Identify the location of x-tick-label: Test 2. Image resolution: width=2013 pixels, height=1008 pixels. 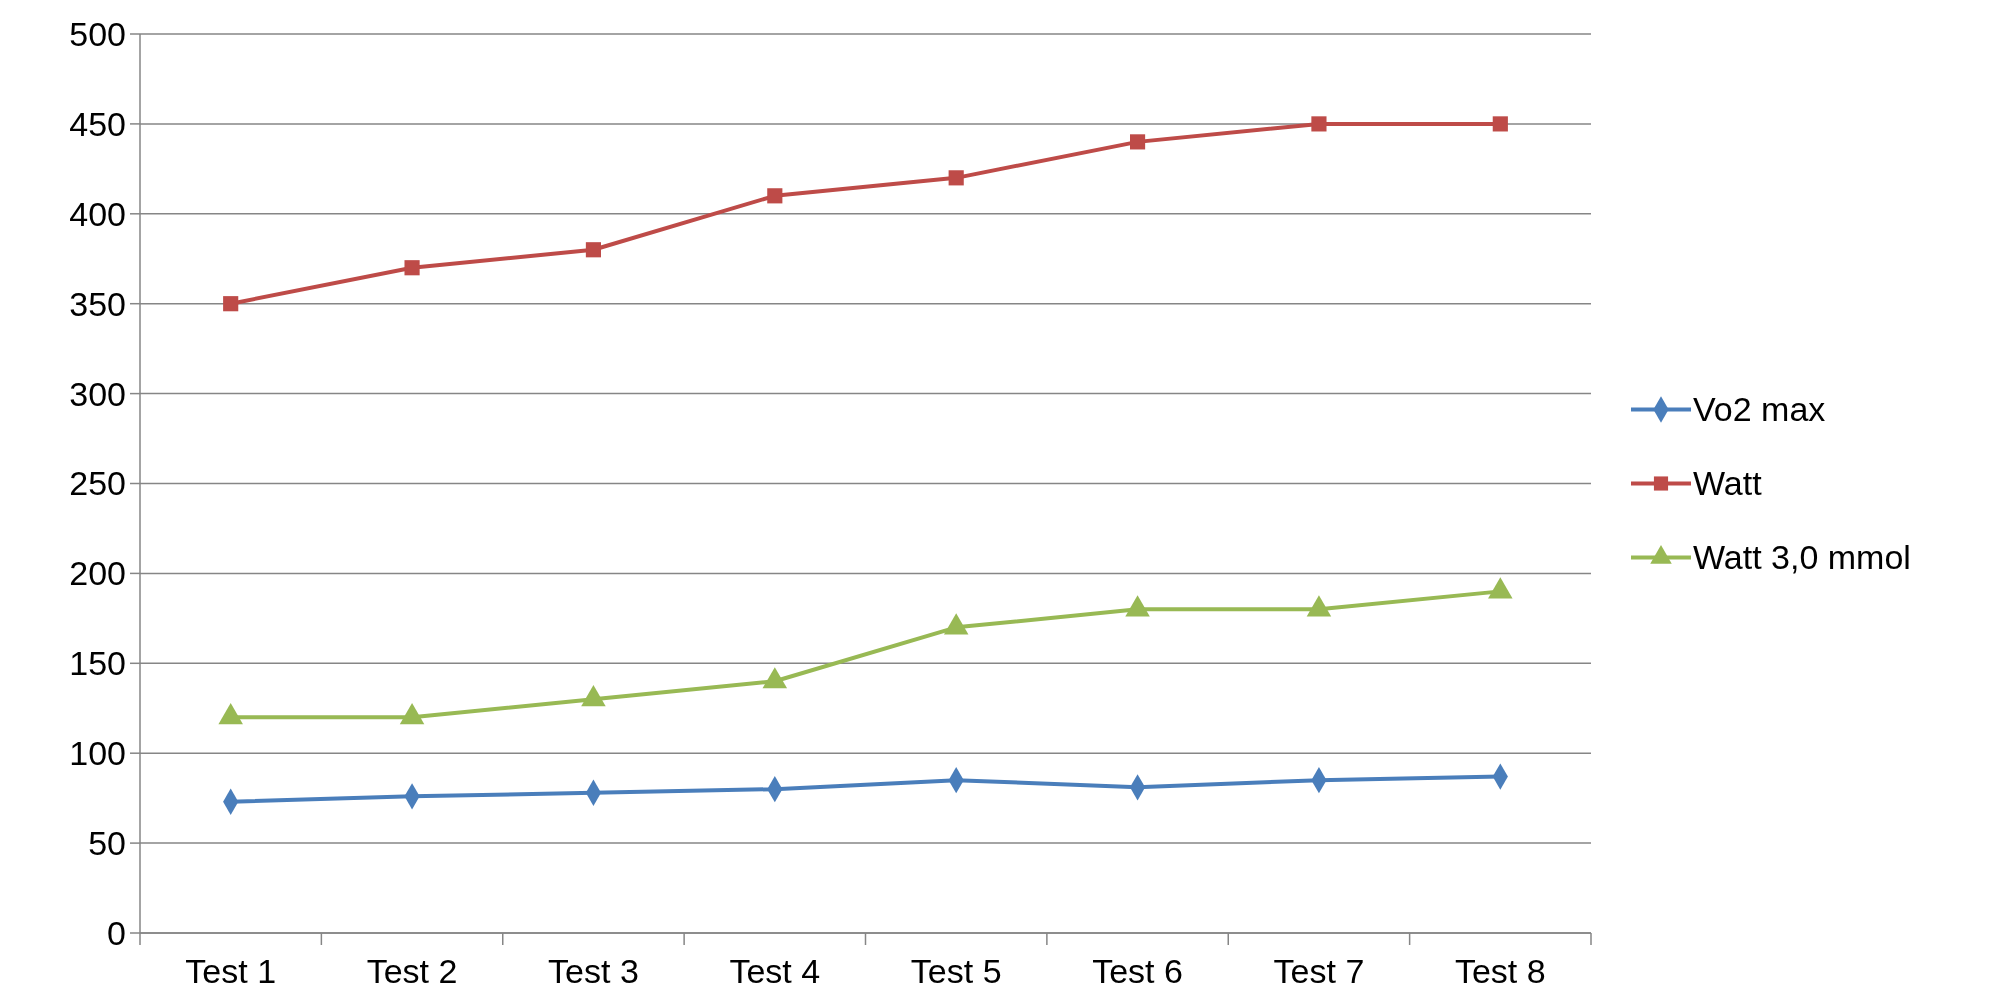
(412, 971).